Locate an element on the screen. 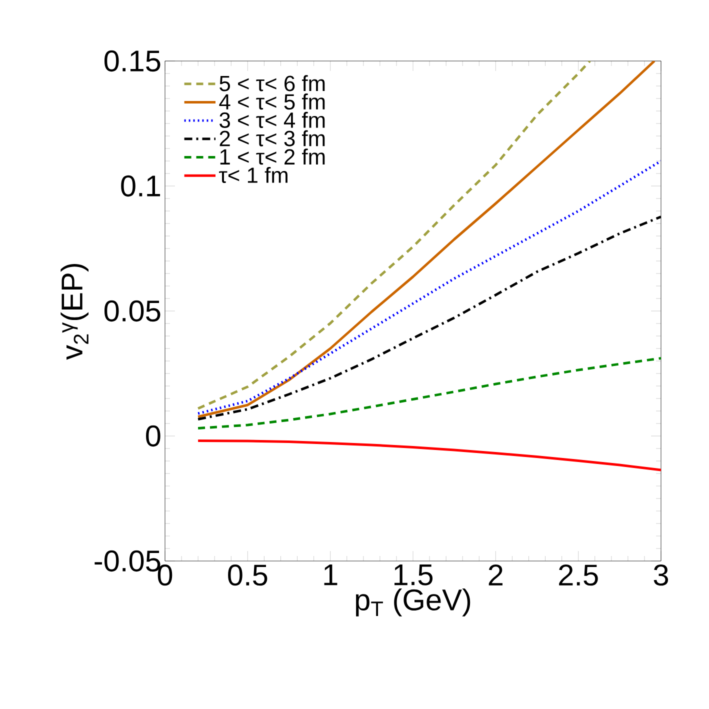 The image size is (709, 709). x-tick-label: 1.5 is located at coordinates (413, 575).